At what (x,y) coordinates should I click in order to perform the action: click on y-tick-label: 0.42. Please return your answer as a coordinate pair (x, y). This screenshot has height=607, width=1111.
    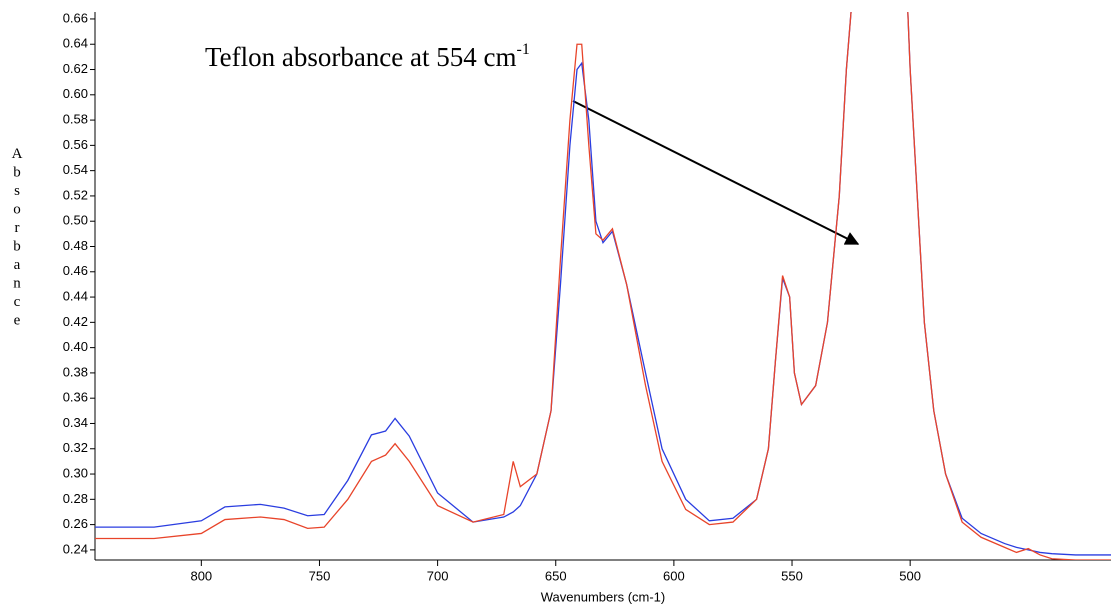
    Looking at the image, I should click on (75, 321).